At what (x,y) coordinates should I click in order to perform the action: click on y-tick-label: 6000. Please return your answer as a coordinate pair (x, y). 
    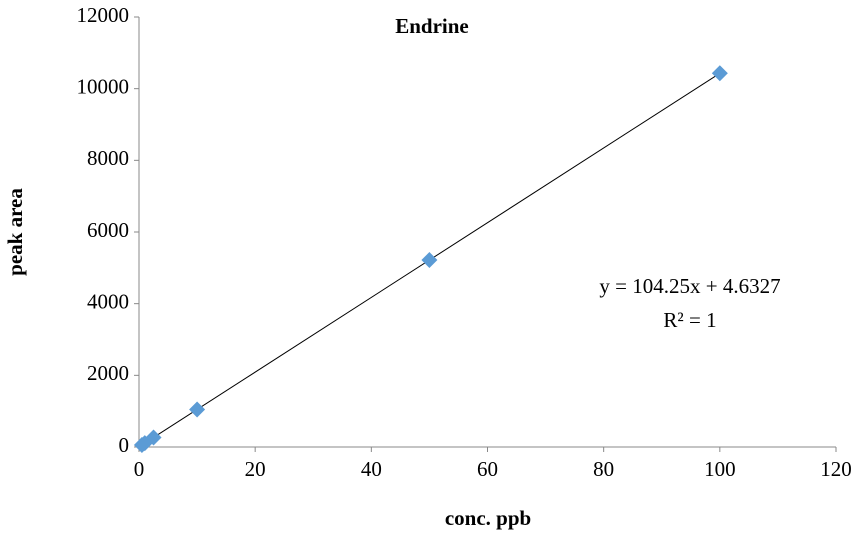
    Looking at the image, I should click on (108, 230).